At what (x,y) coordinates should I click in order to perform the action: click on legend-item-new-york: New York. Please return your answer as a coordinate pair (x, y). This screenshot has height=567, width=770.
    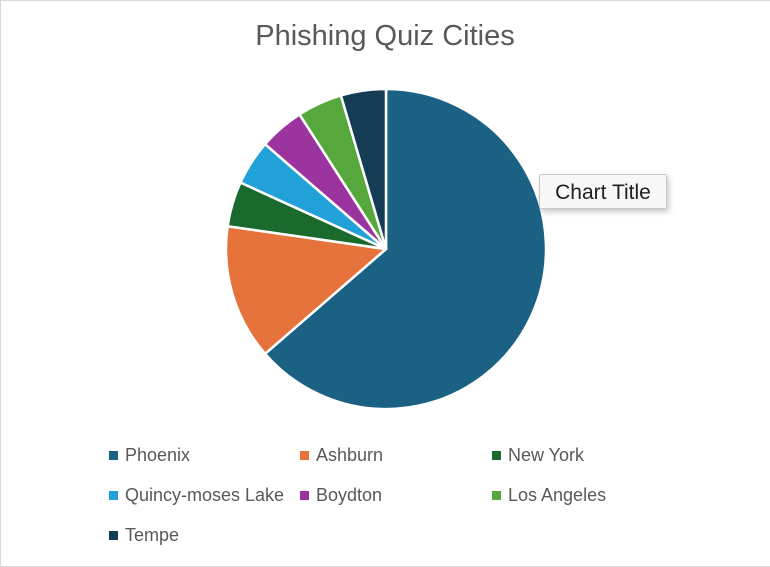
    Looking at the image, I should click on (538, 455).